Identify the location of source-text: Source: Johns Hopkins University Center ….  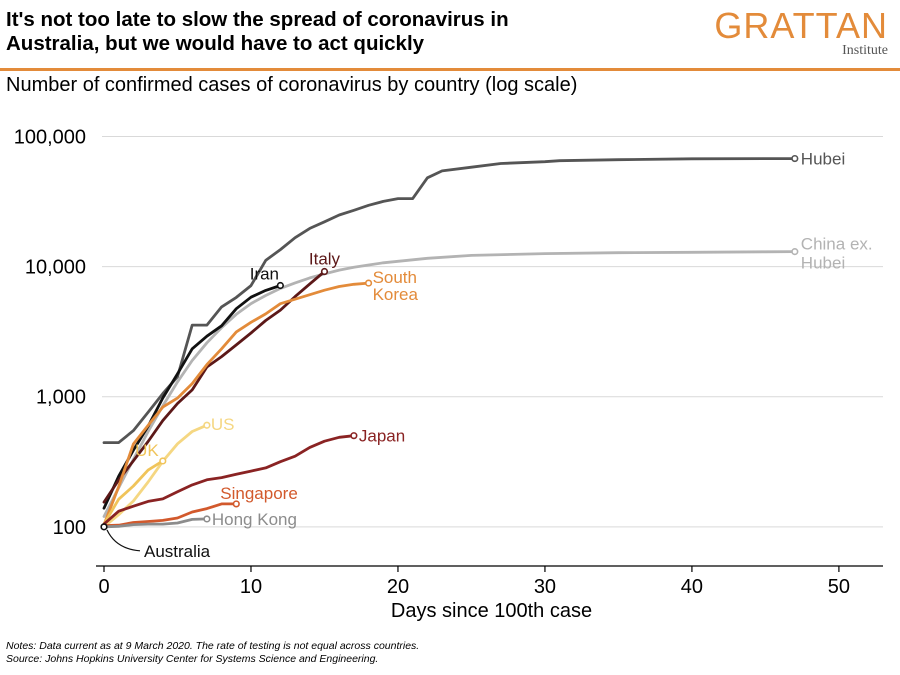
(192, 659).